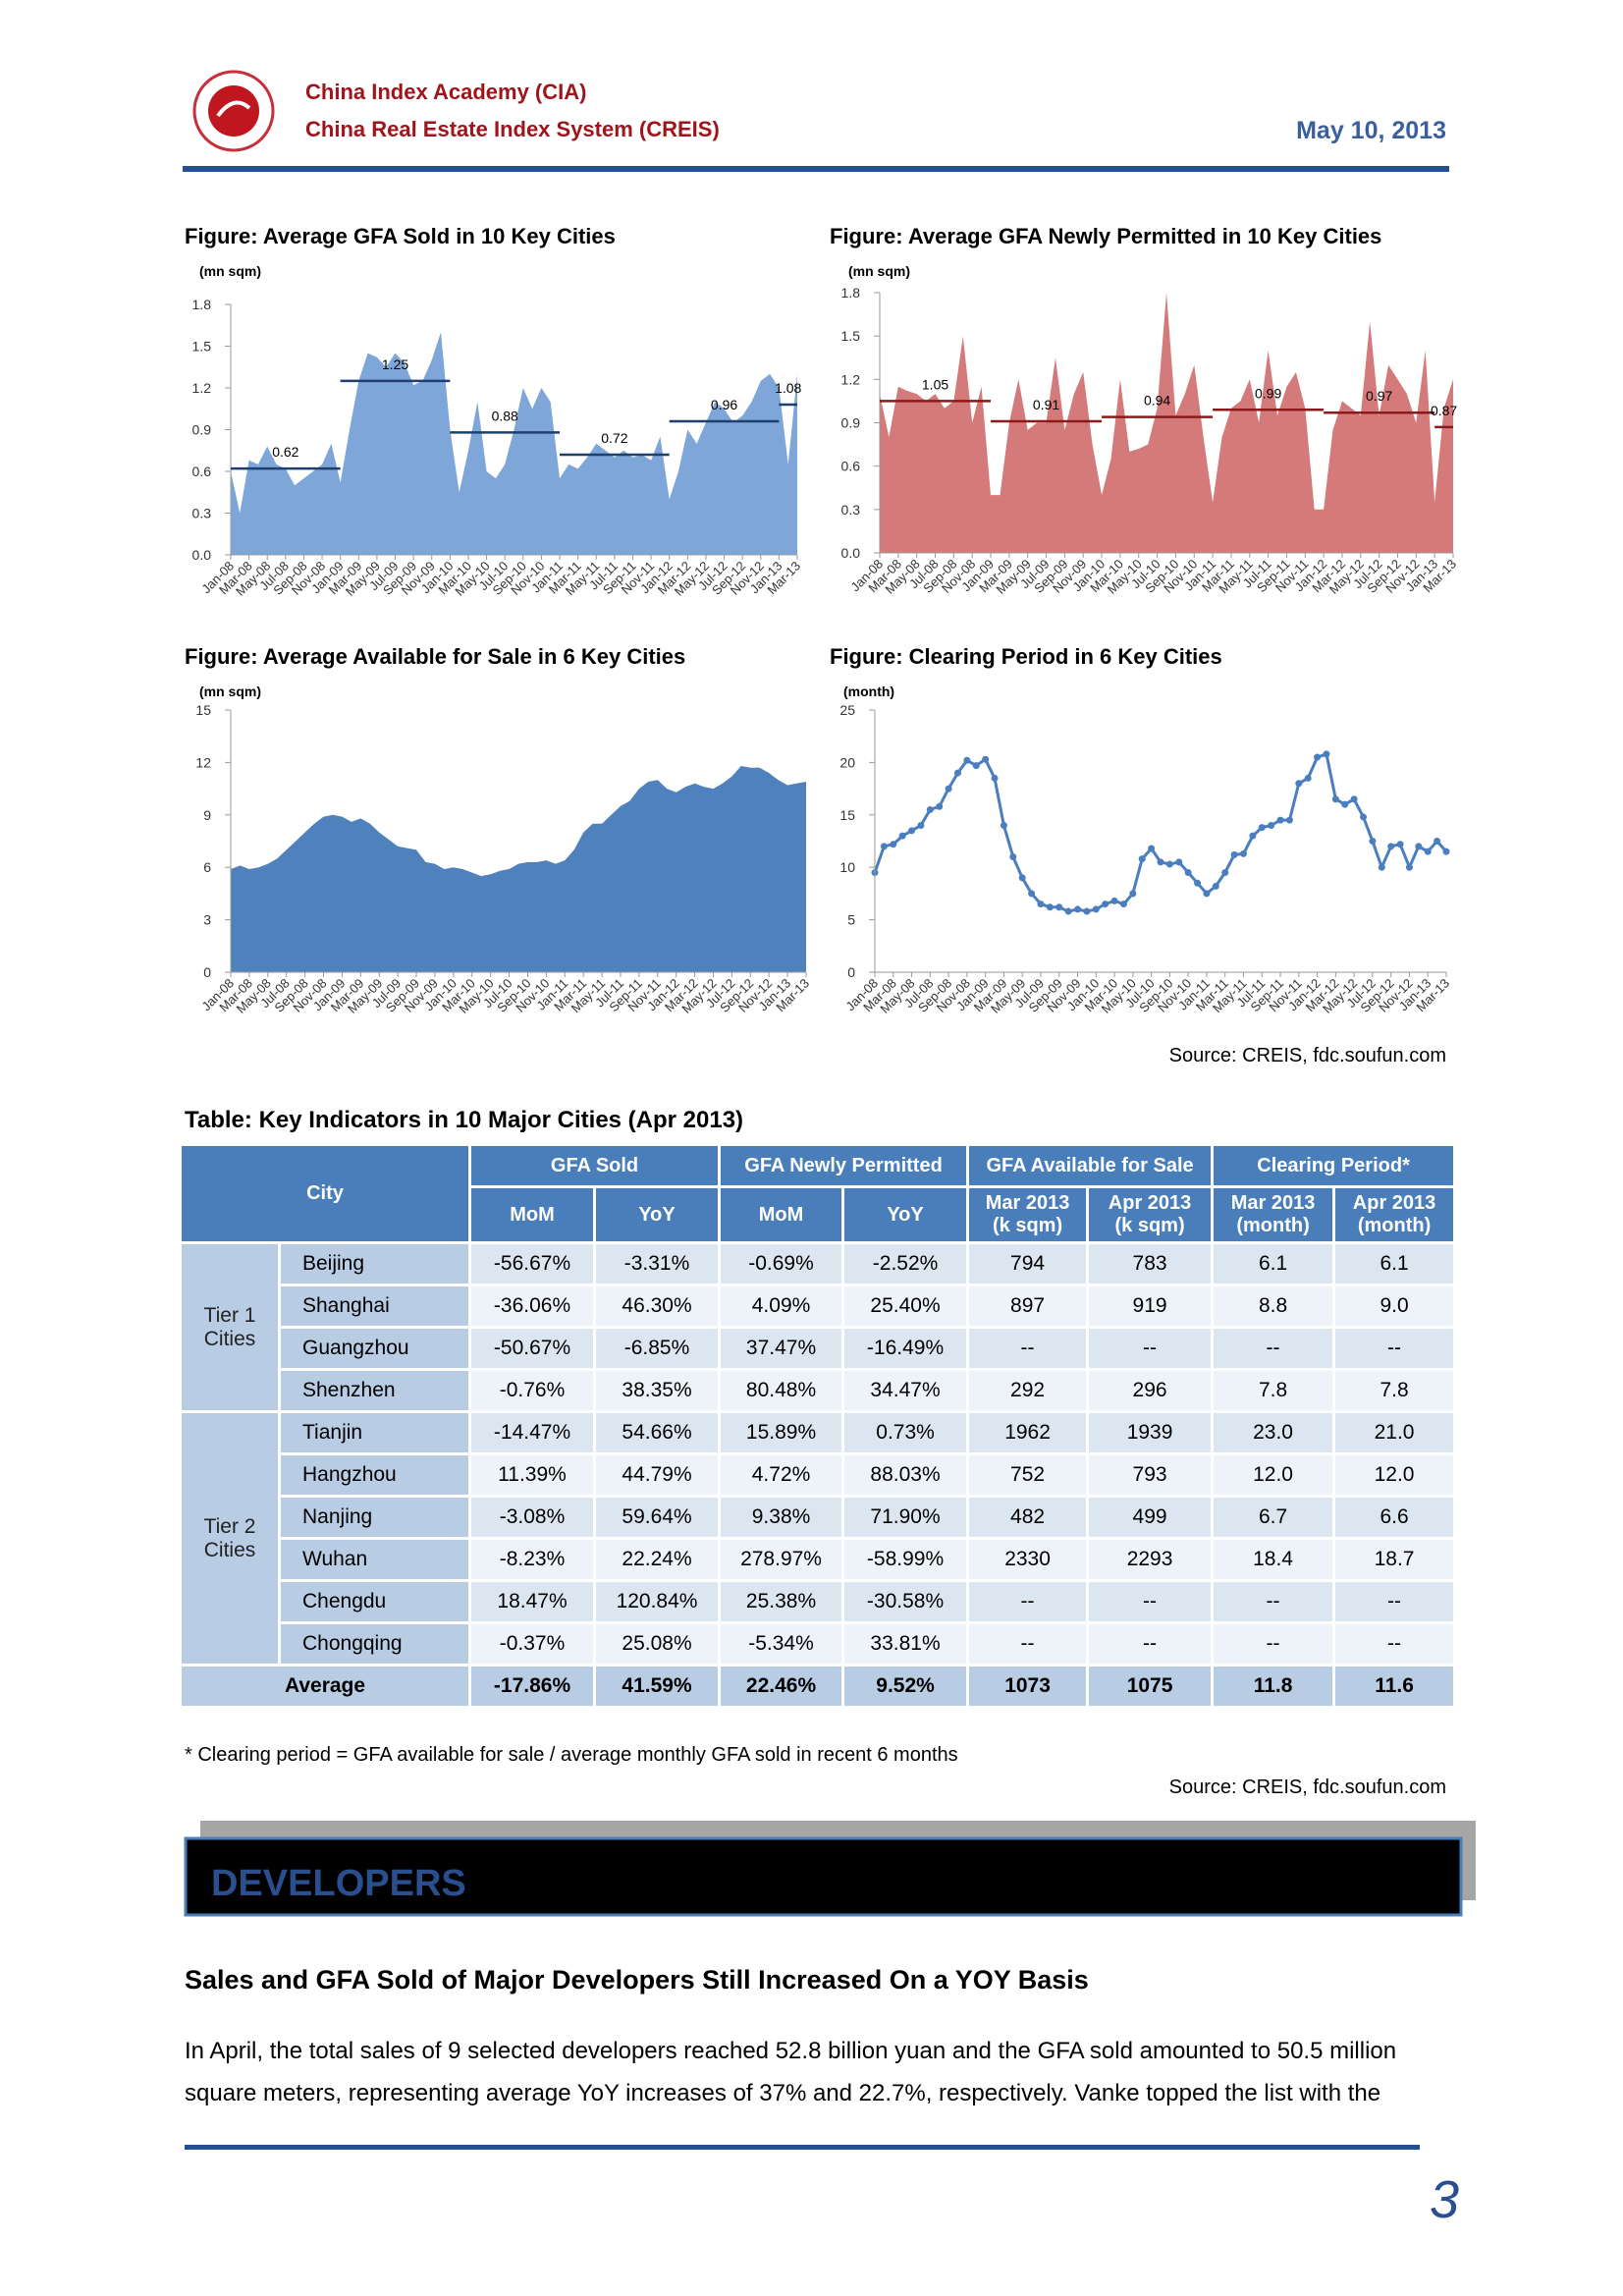 This screenshot has height=2296, width=1623. I want to click on value-cell: -56.67%, so click(533, 1263).